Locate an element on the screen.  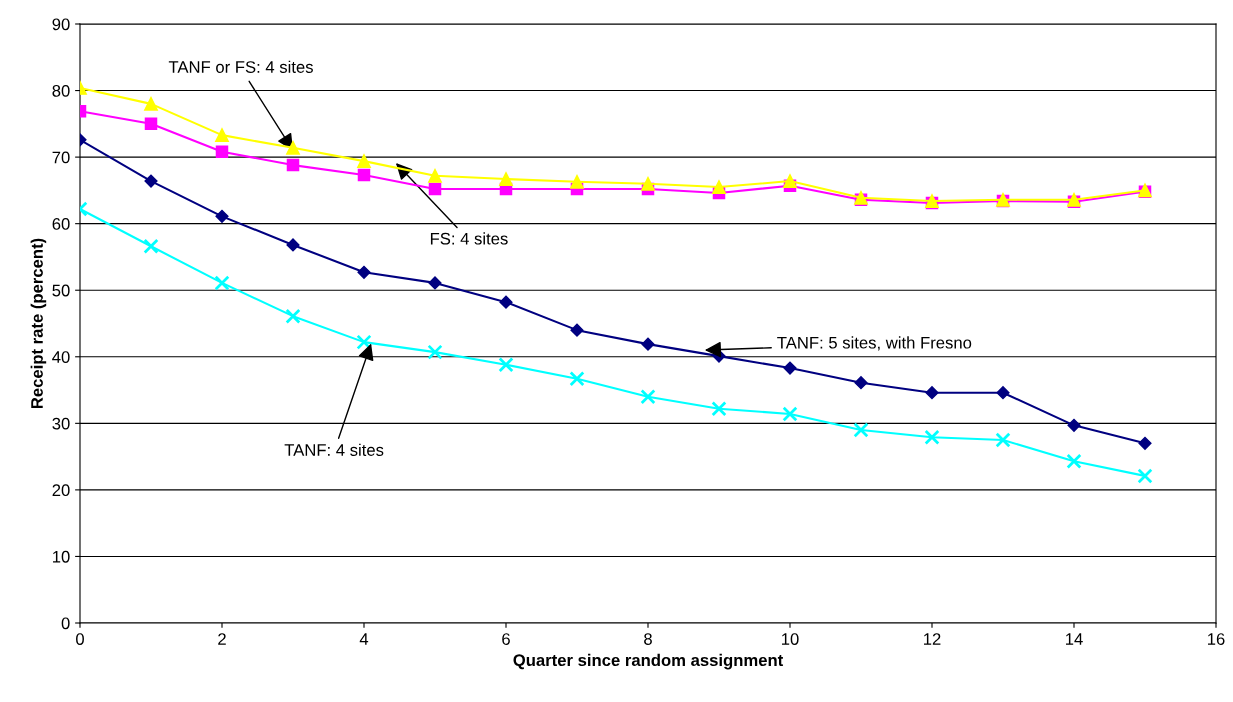
x-tick-label: 16 is located at coordinates (1216, 639).